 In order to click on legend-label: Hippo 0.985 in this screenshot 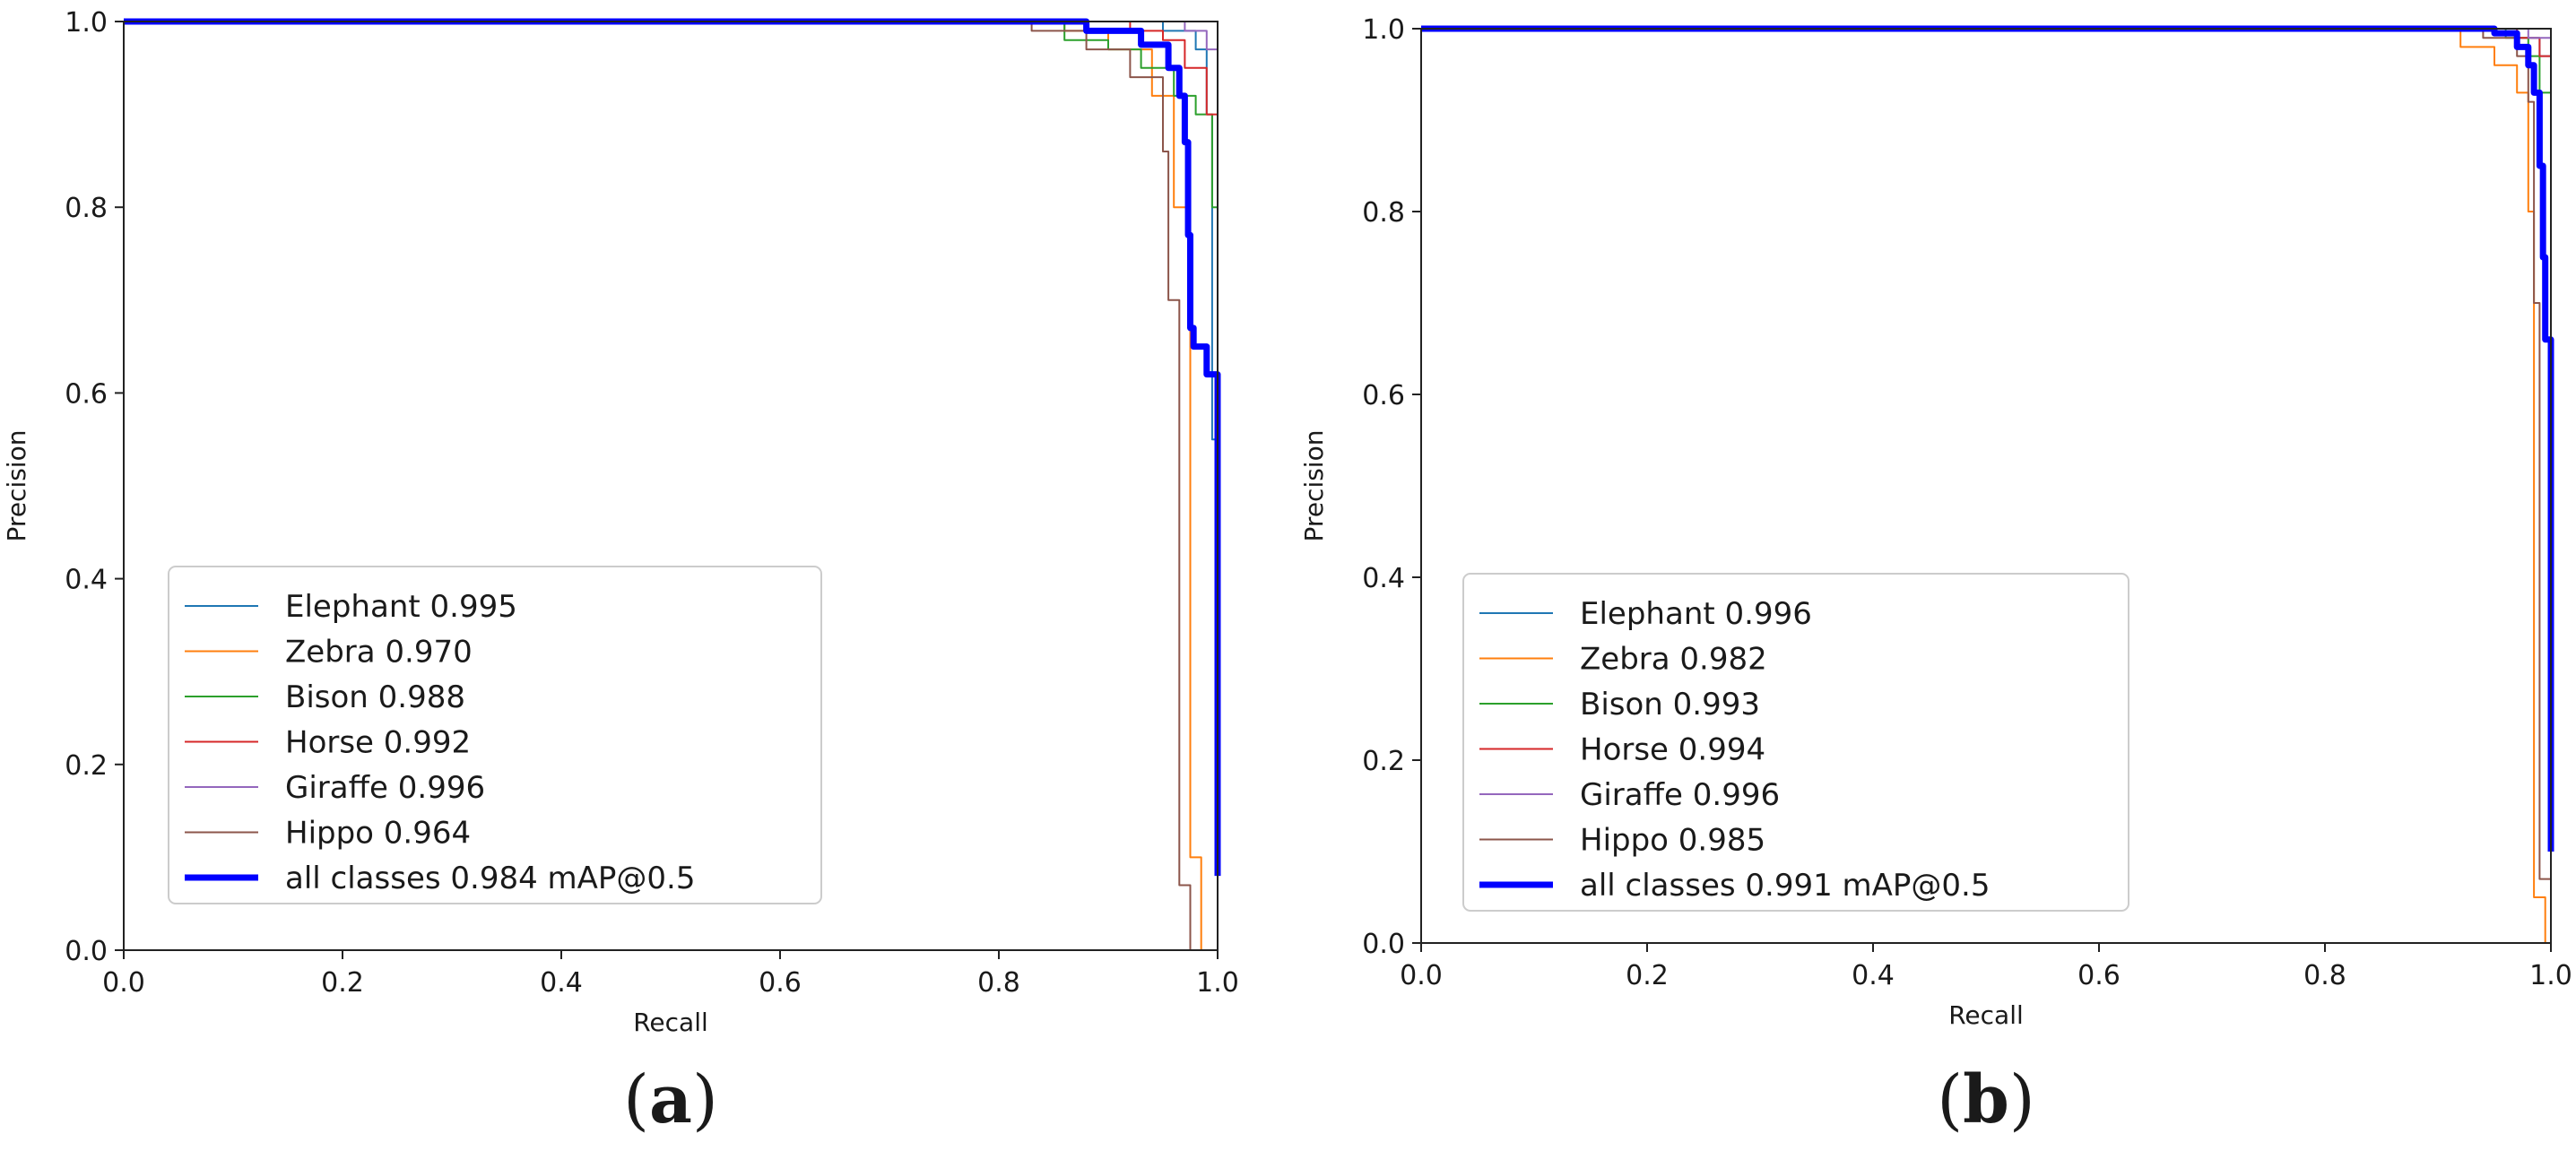, I will do `click(1672, 841)`.